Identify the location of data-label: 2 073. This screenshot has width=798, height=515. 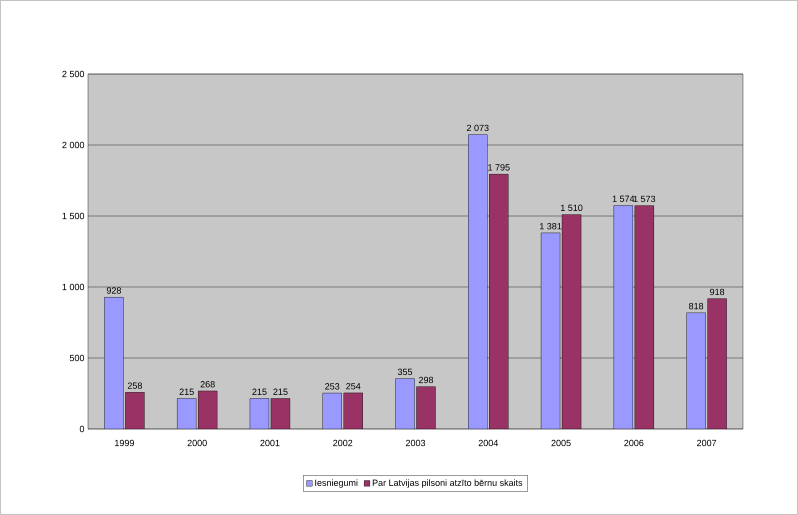
(477, 128).